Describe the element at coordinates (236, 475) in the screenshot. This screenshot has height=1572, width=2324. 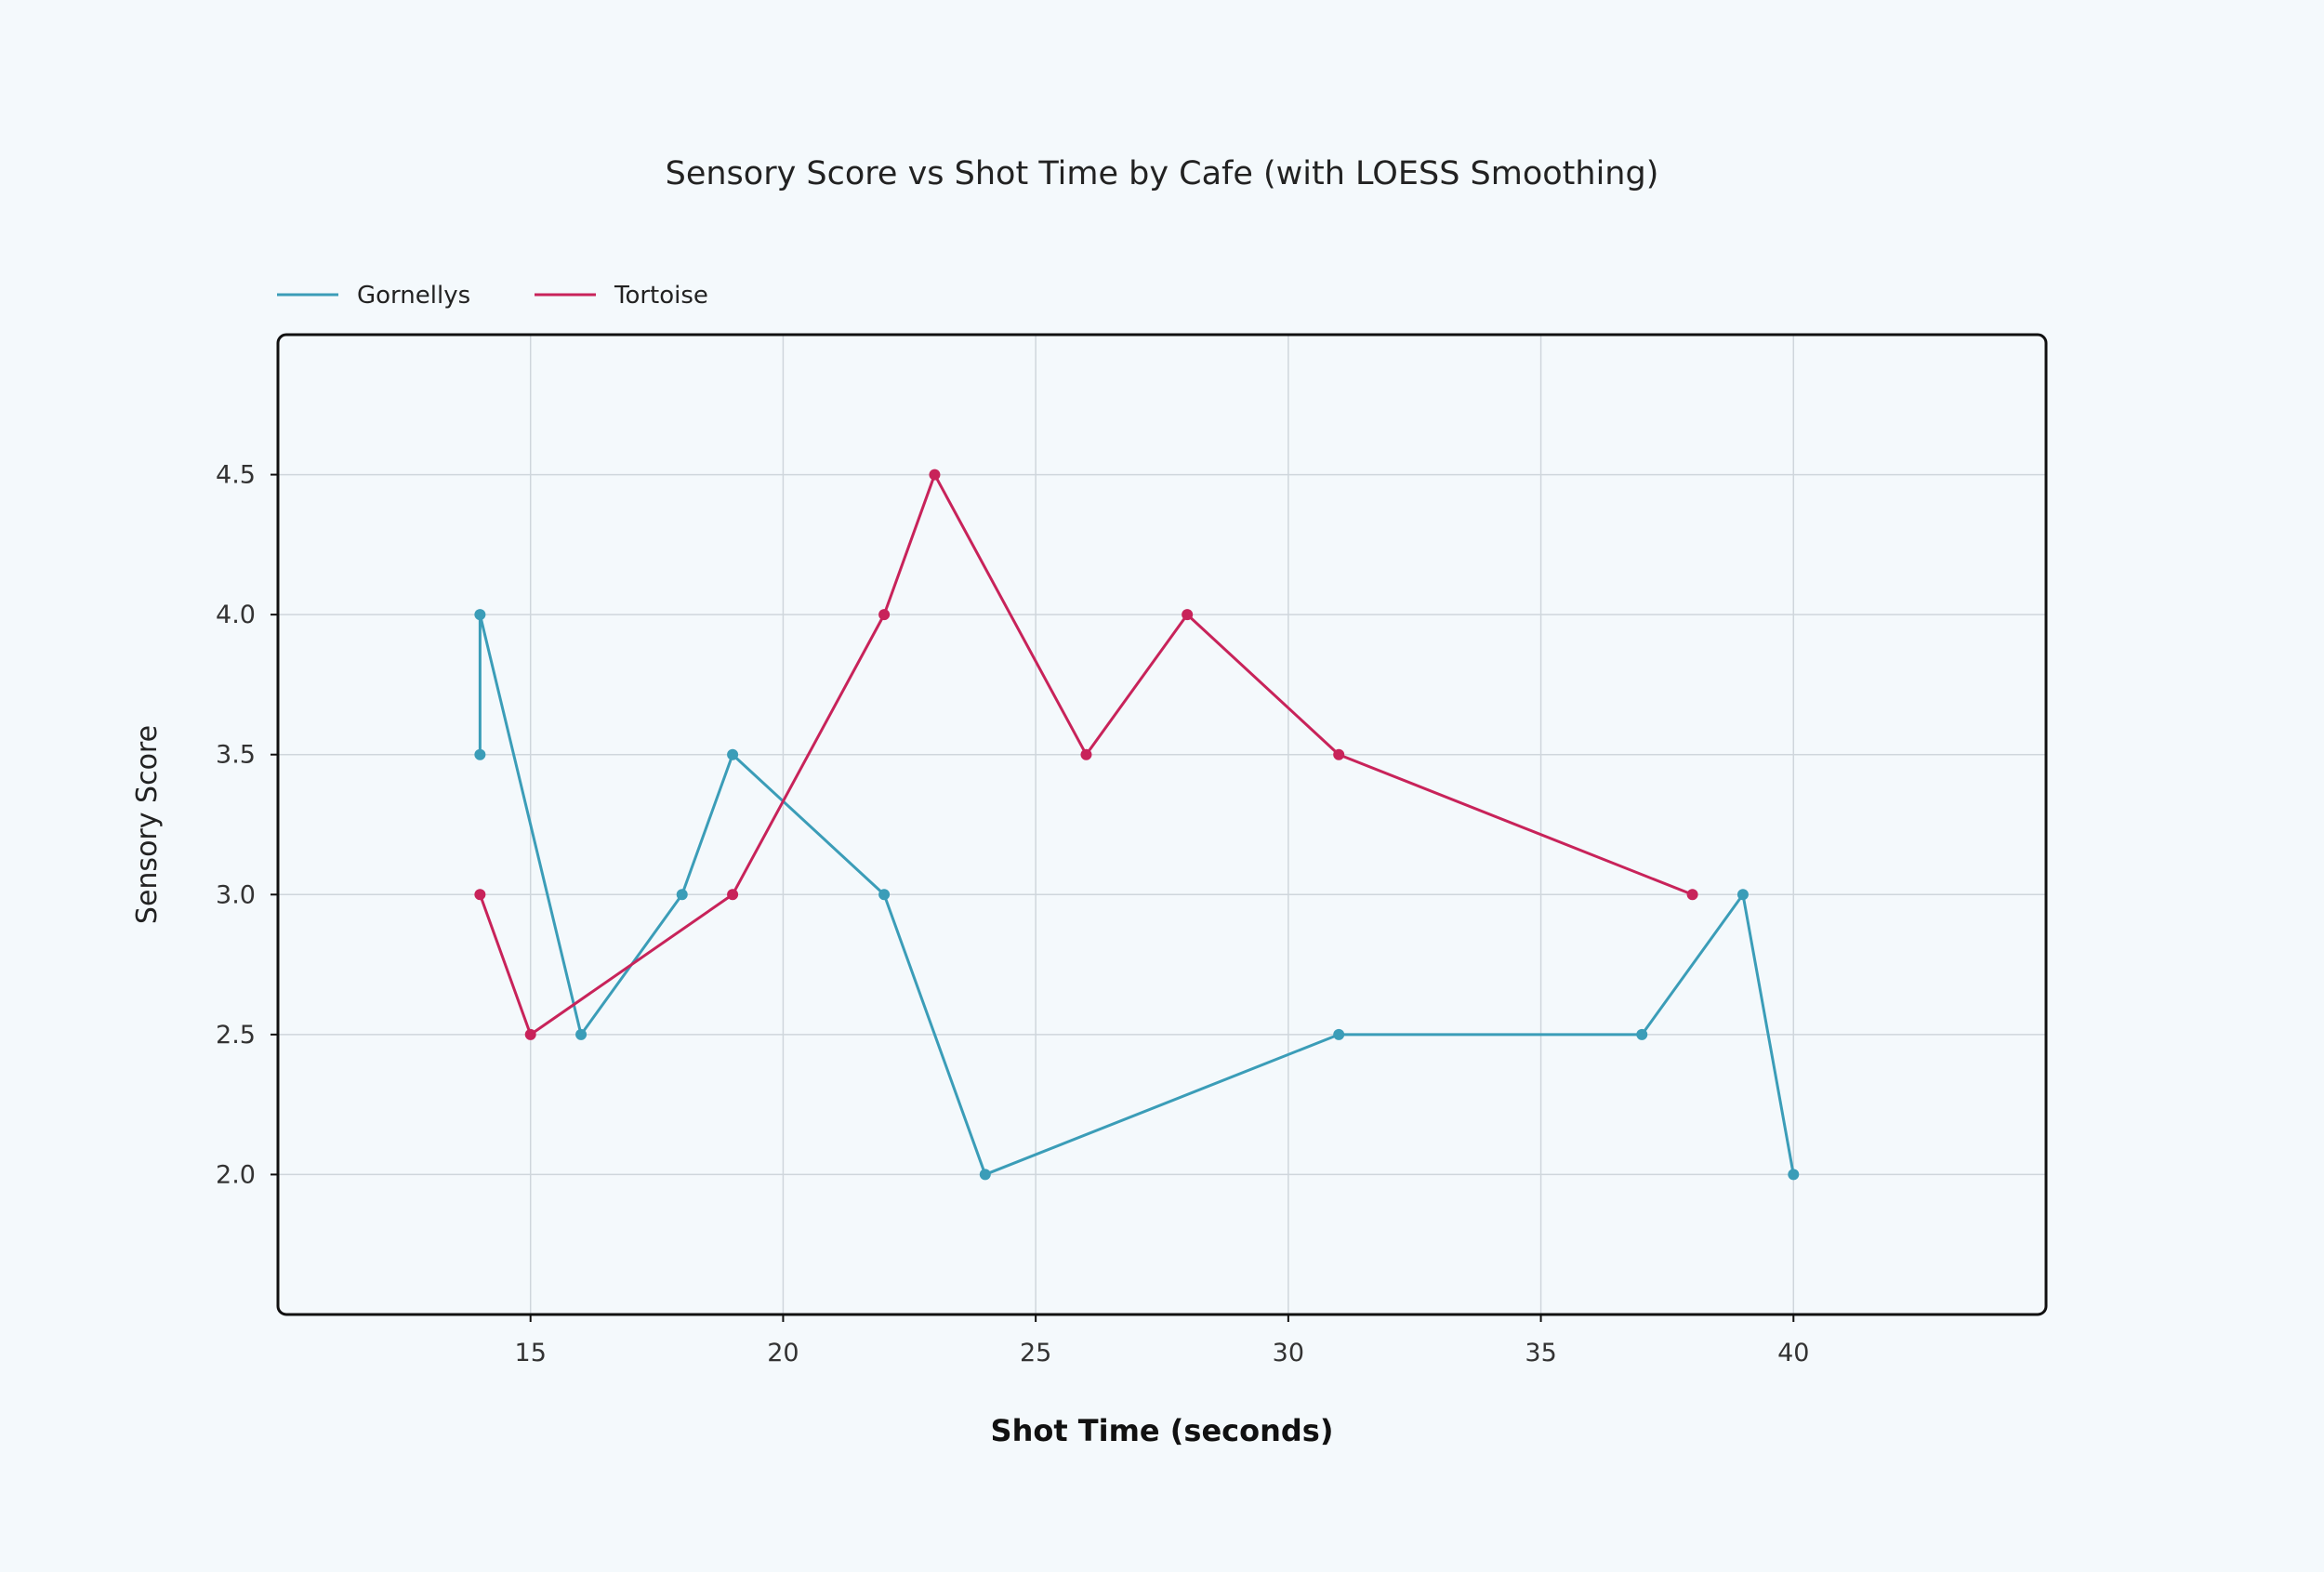
I see `y-tick-label: 4.5` at that location.